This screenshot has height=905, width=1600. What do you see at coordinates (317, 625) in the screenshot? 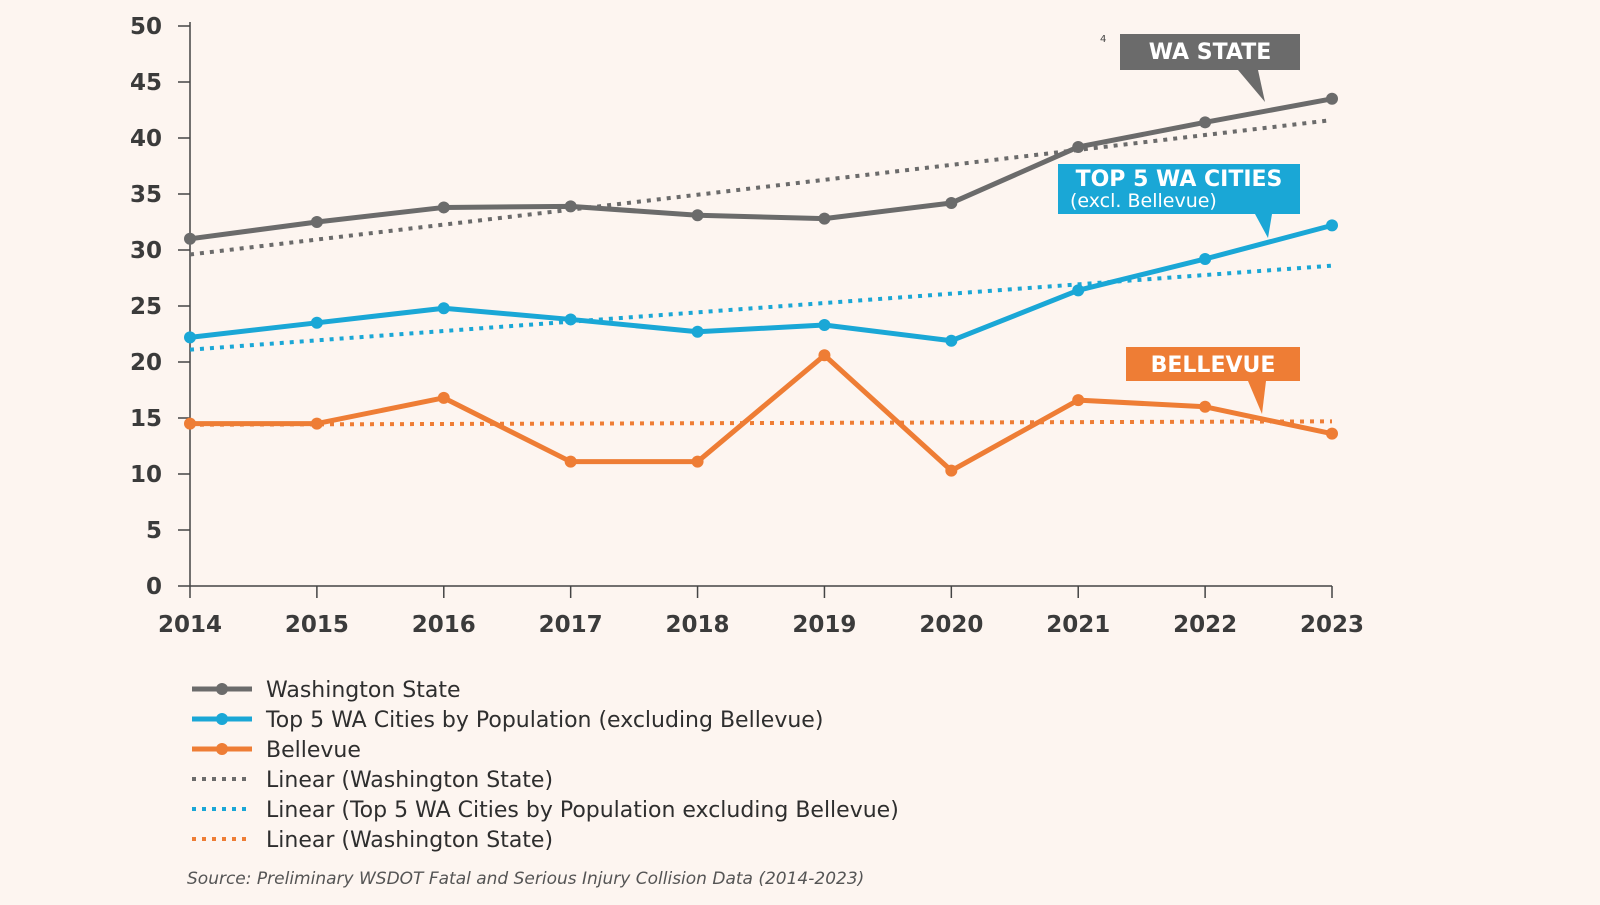
I see `x-tick-label: 2015` at bounding box center [317, 625].